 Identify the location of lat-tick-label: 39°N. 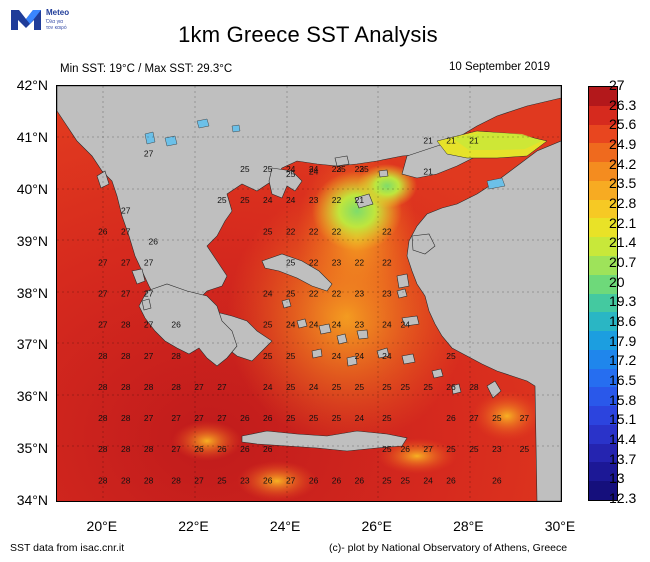
(32, 240).